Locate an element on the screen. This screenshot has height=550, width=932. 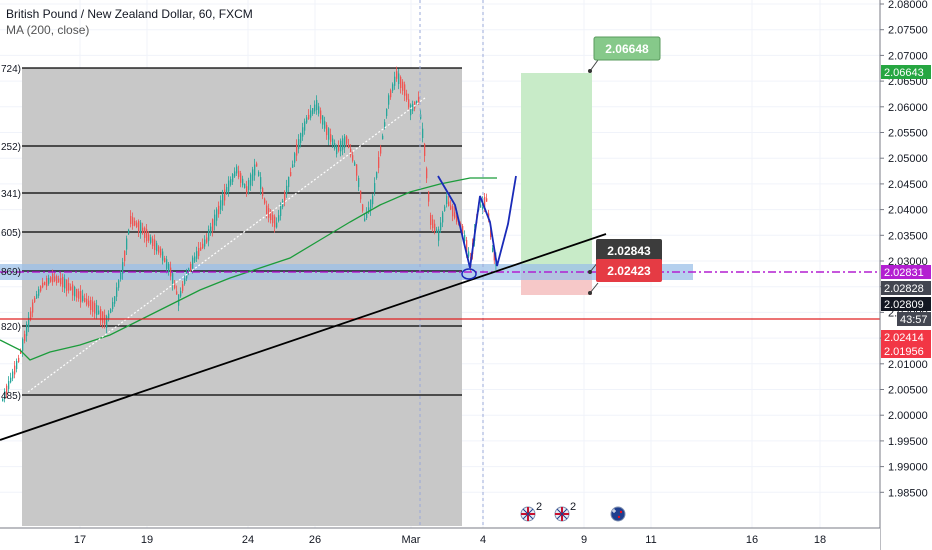
price-tag-label: 2.02828 is located at coordinates (904, 289).